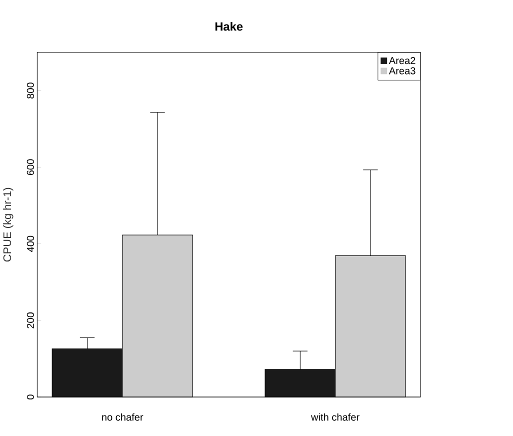 The image size is (513, 436). What do you see at coordinates (30, 320) in the screenshot?
I see `y-tick-label: 200` at bounding box center [30, 320].